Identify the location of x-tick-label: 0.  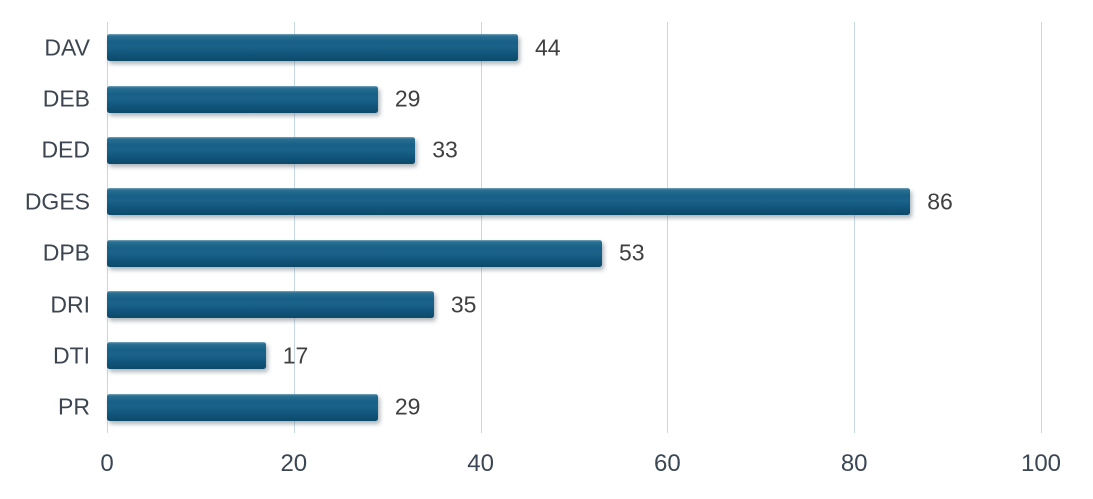
(107, 463).